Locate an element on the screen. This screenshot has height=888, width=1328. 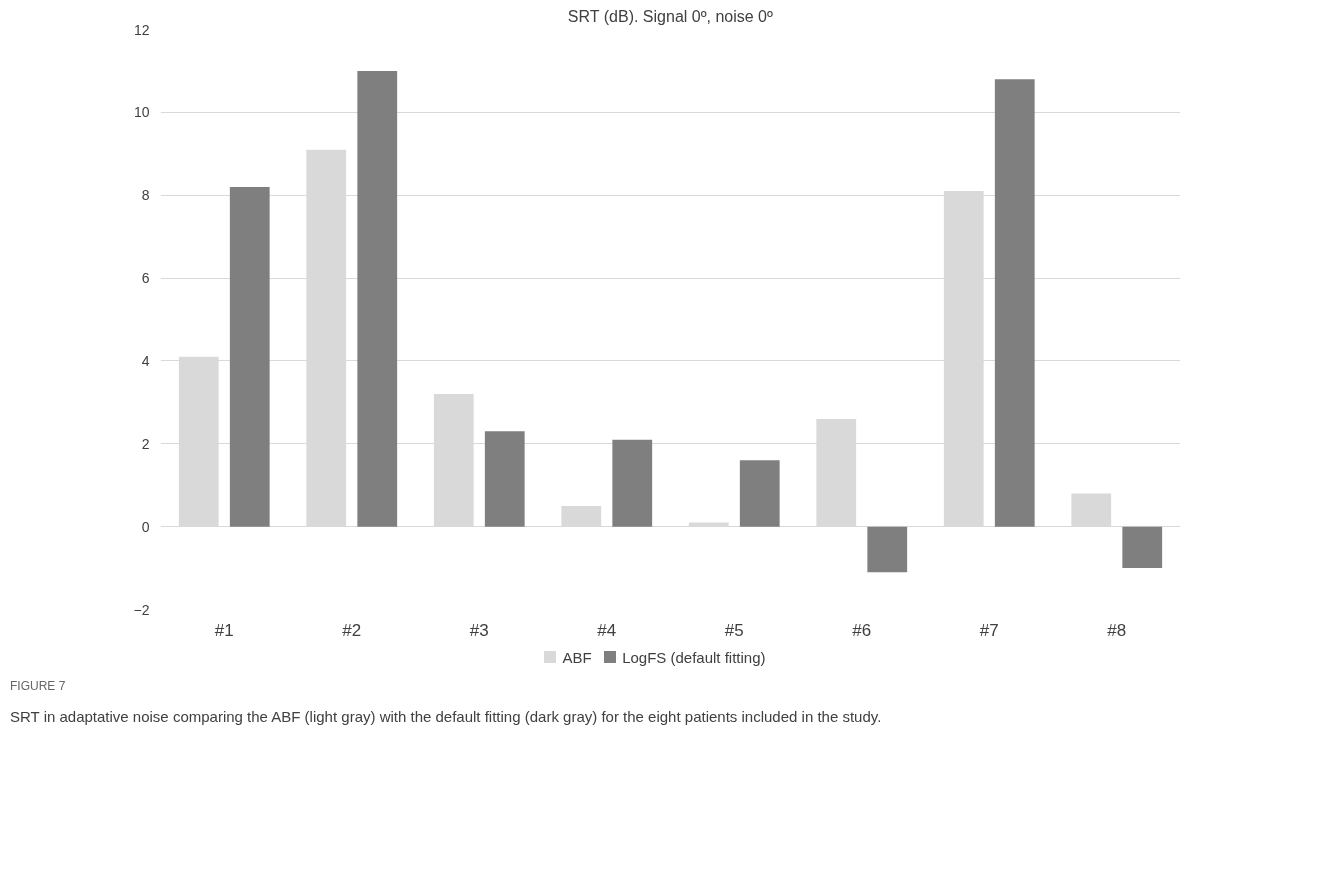
y-tick-label: 2 is located at coordinates (145, 443).